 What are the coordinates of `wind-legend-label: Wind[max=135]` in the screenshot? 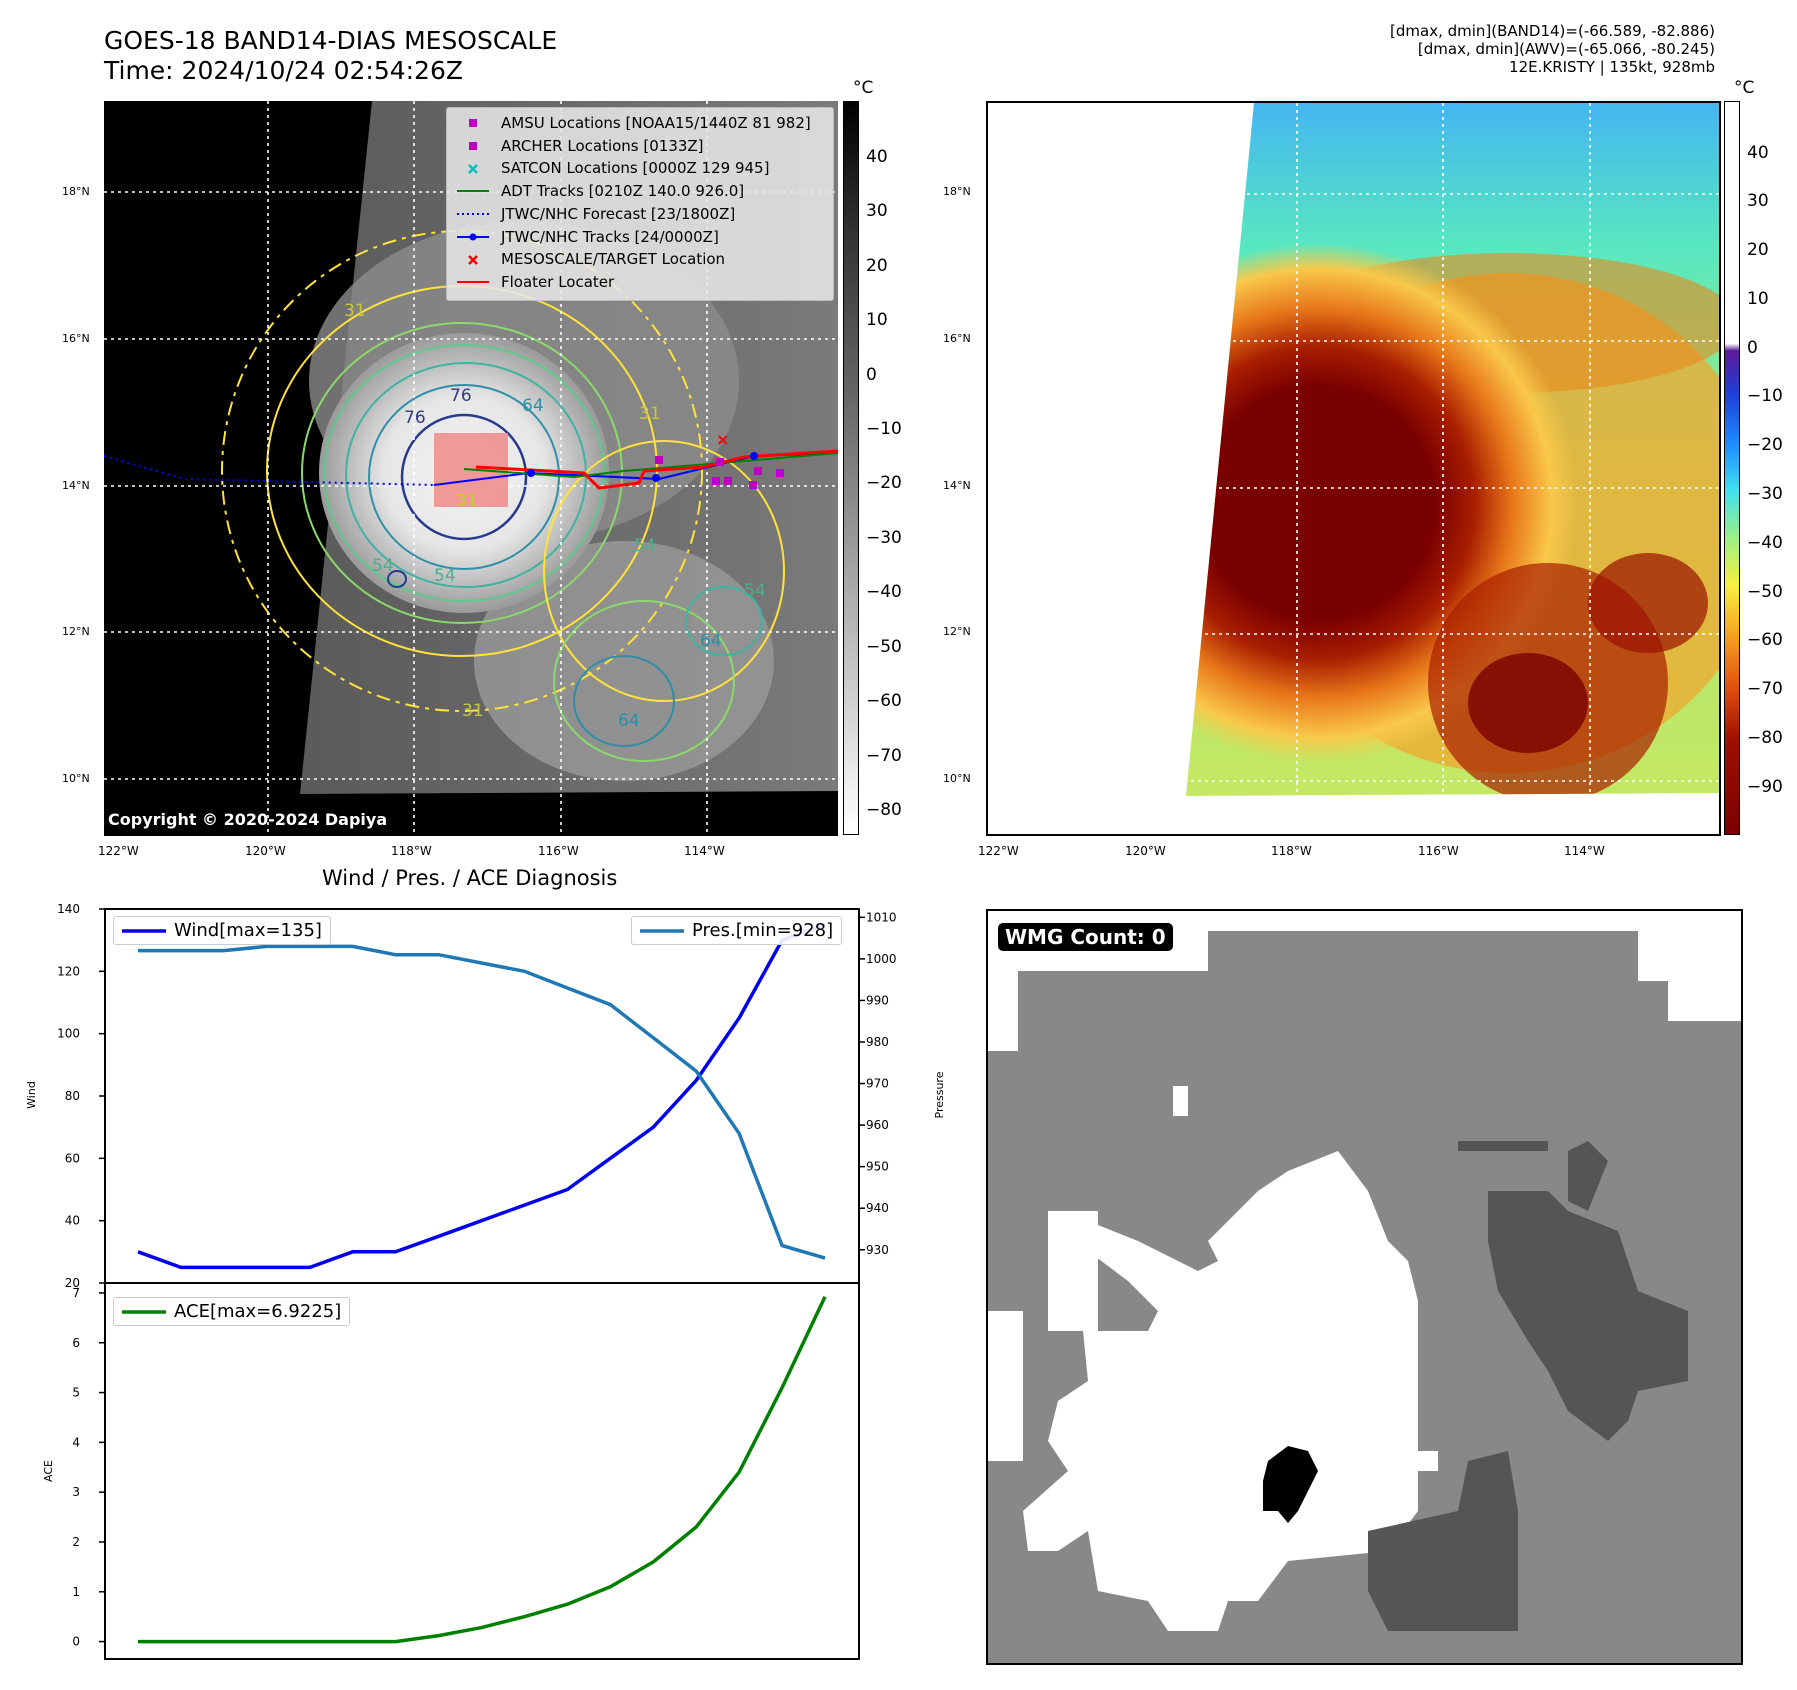 It's located at (248, 930).